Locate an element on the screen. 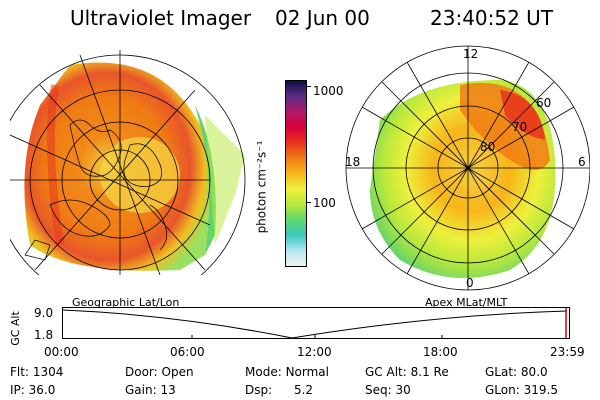 This screenshot has height=400, width=600. timeline-x-tick-1200: 12:00 is located at coordinates (314, 352).